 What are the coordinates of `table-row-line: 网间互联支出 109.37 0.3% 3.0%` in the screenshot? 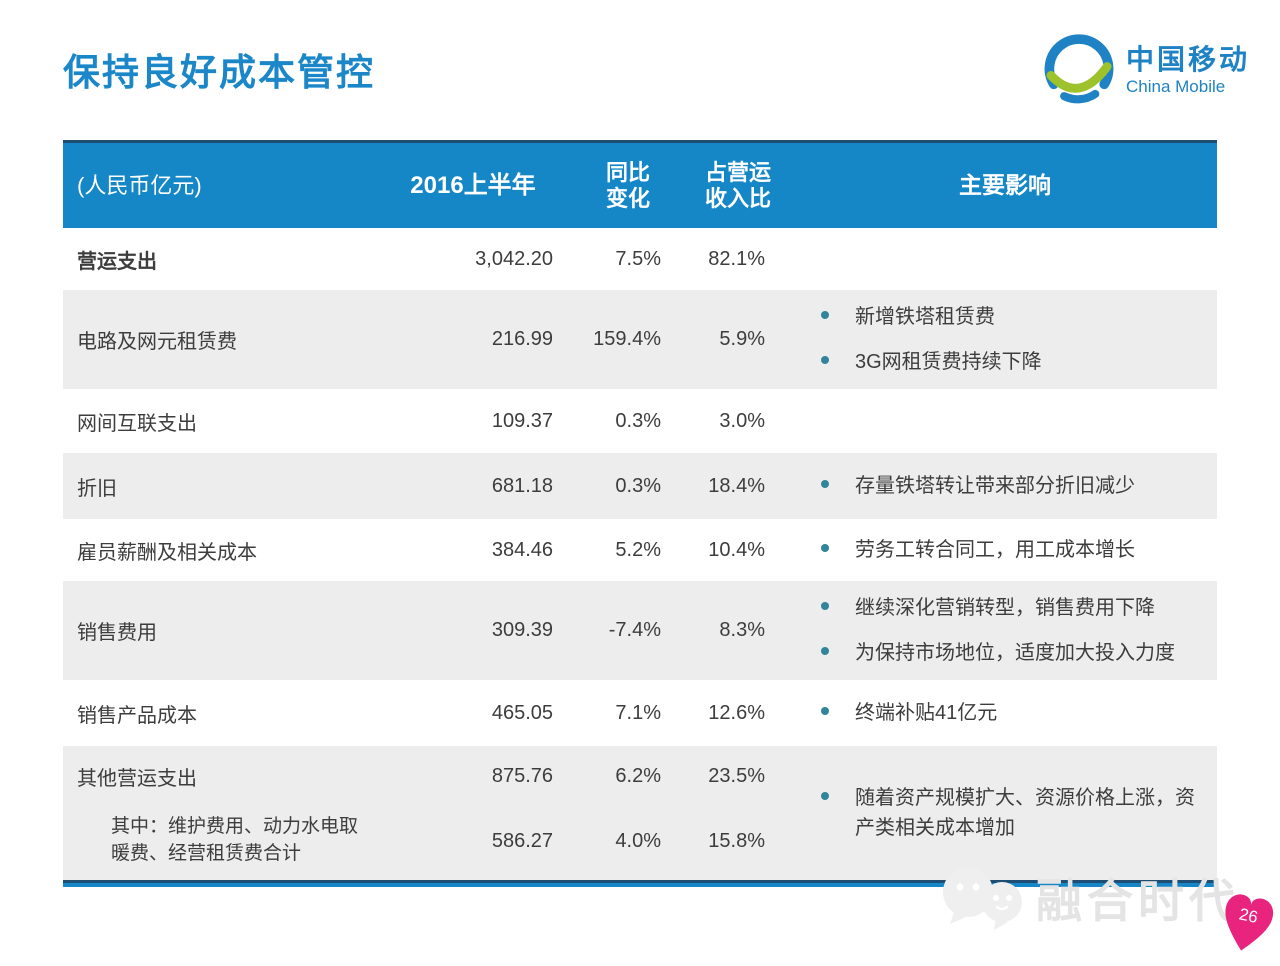 It's located at (428, 421).